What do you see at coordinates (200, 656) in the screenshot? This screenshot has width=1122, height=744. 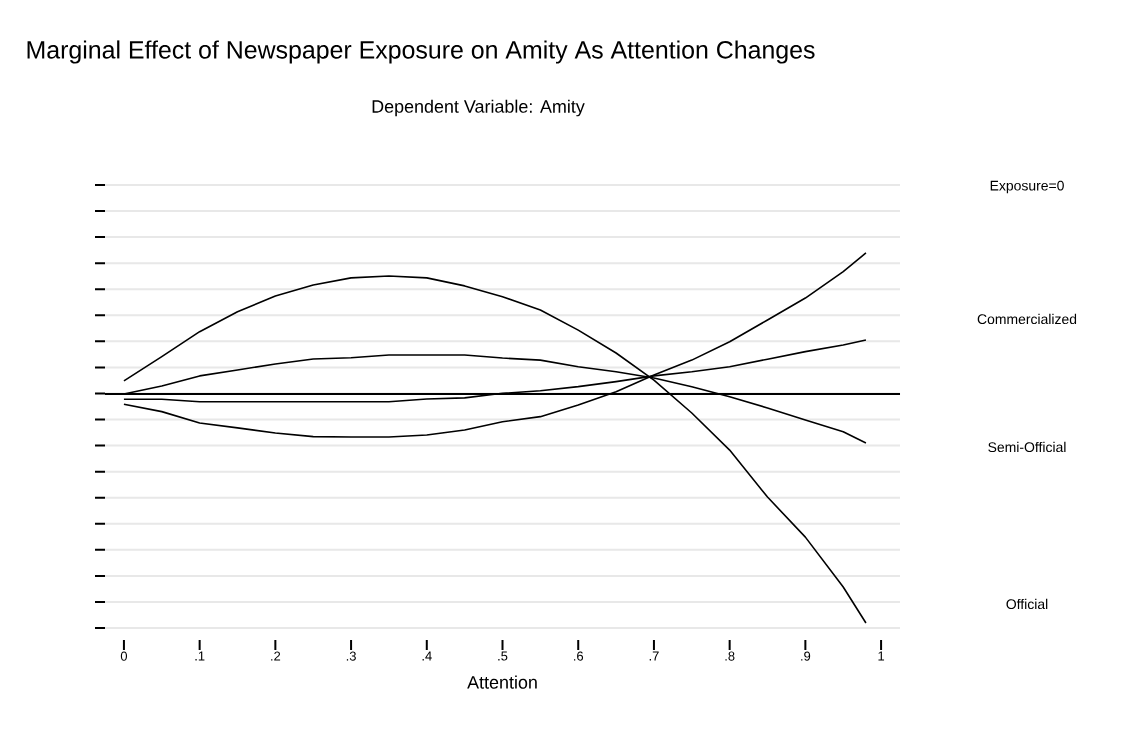 I see `x-tick-label: .1` at bounding box center [200, 656].